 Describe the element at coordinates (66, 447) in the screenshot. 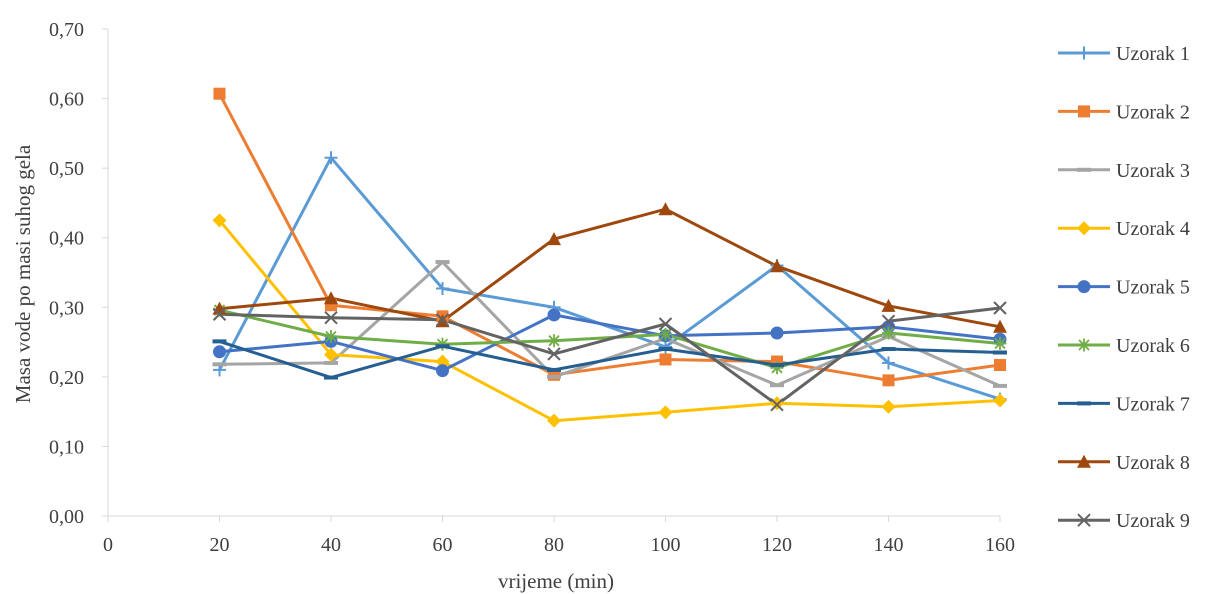

I see `y-tick-label: 0,10` at that location.